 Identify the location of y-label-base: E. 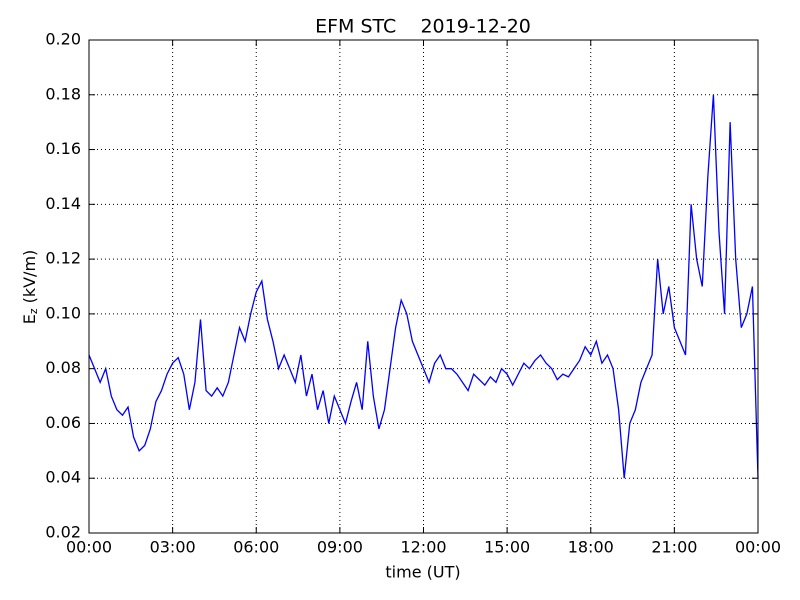
(29, 319).